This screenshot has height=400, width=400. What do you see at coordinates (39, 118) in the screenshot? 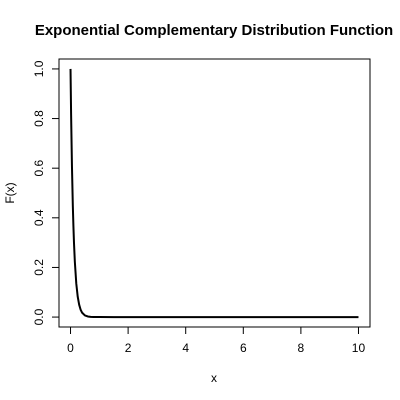
I see `y-tick-label: 0.8` at bounding box center [39, 118].